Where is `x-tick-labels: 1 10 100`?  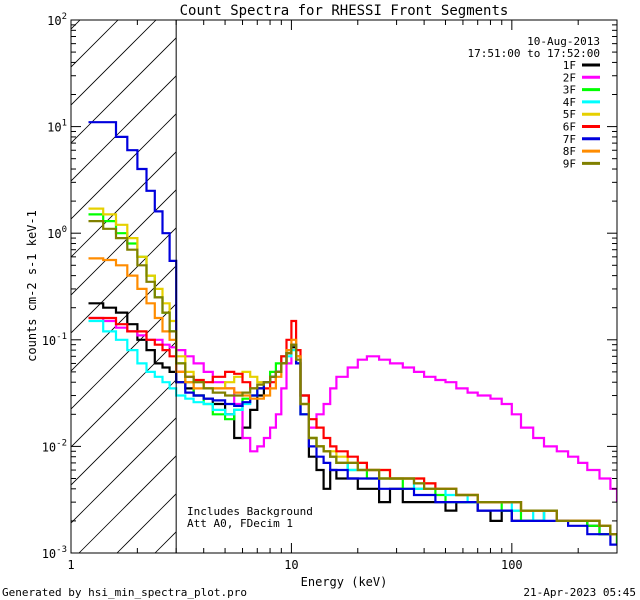
x-tick-labels: 1 10 100 is located at coordinates (294, 565).